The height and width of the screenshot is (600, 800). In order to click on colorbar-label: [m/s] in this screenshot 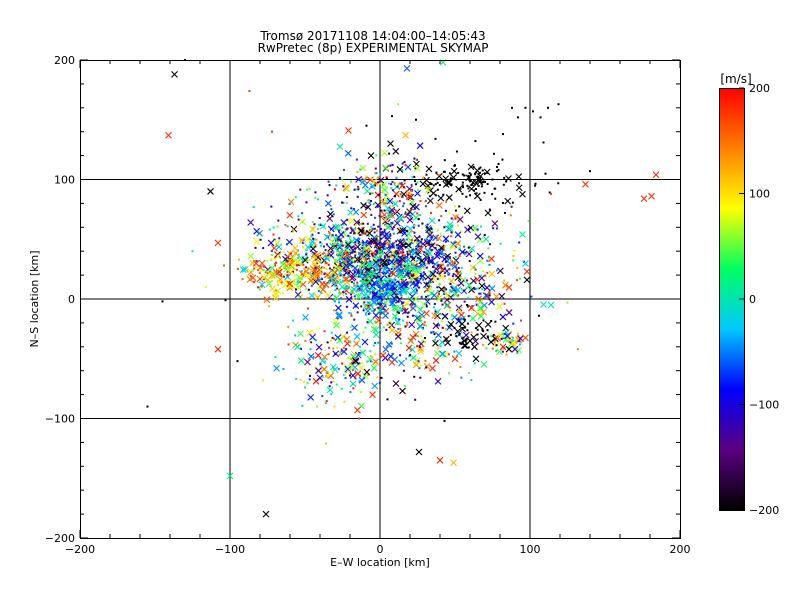, I will do `click(735, 79)`.